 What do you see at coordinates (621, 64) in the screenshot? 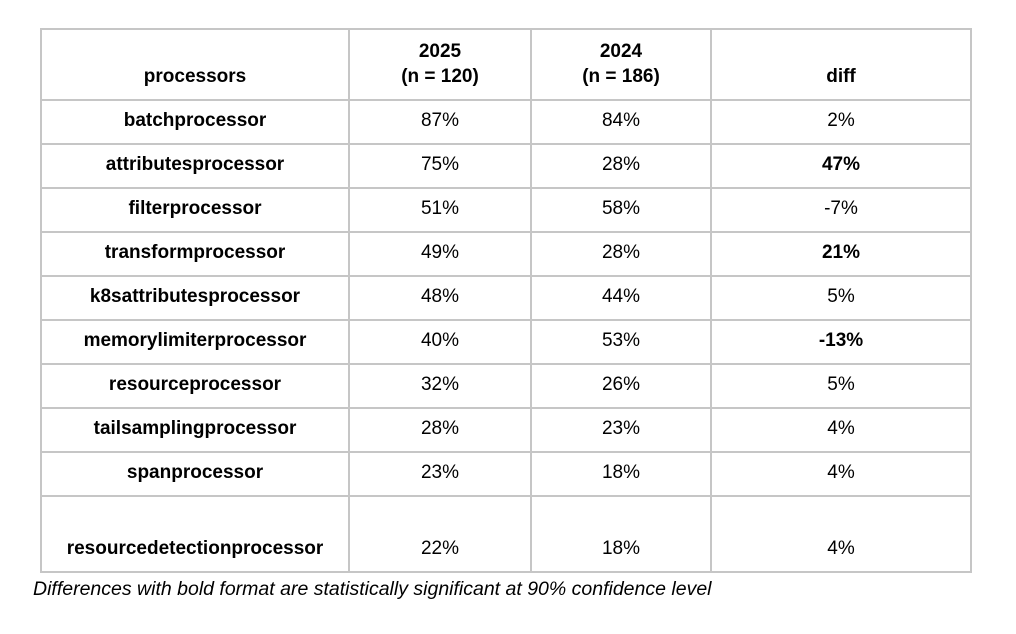
I see `column-header-2024: 2024 (n = 186)` at bounding box center [621, 64].